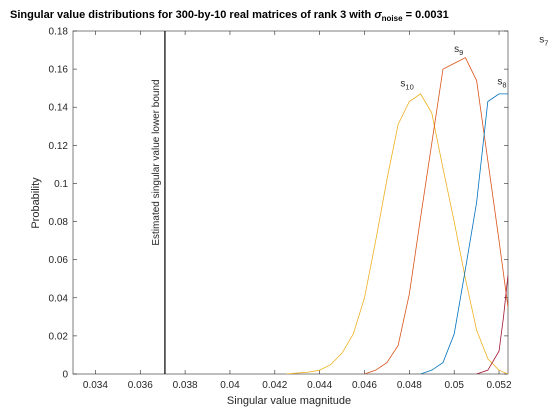 The image size is (560, 420). I want to click on lower-bound-label: Estimated singular value lower bound, so click(156, 162).